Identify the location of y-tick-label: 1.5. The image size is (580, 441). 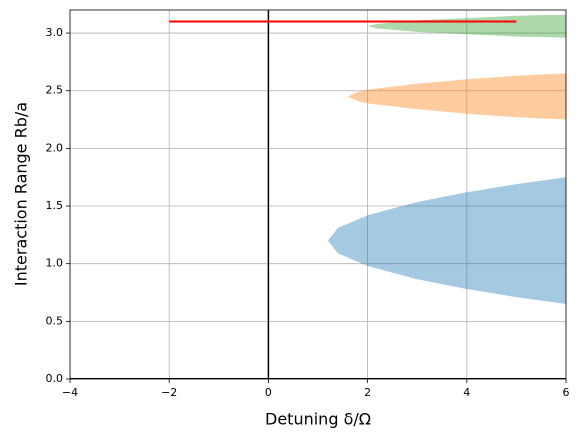
(55, 205).